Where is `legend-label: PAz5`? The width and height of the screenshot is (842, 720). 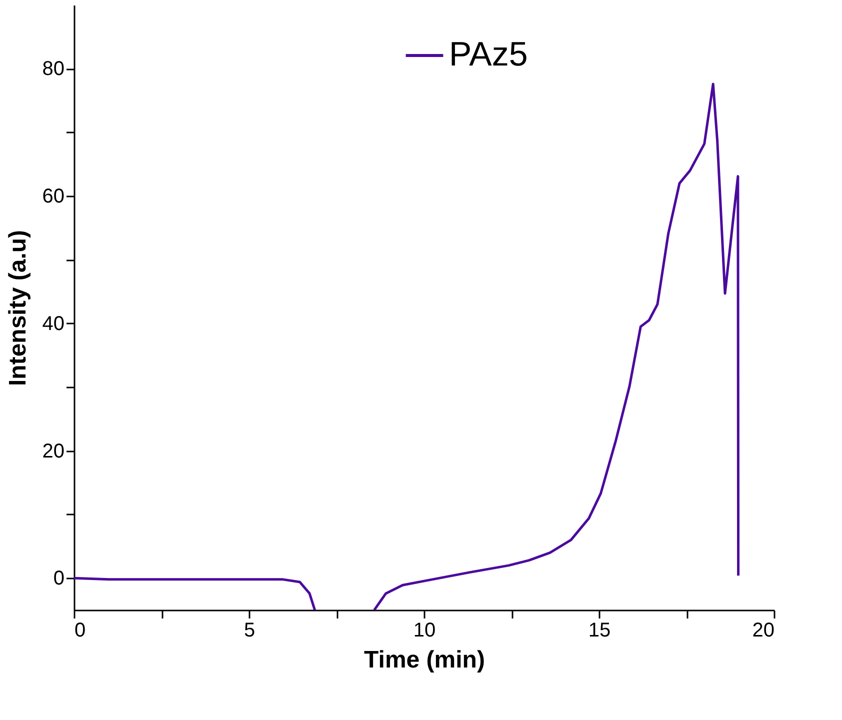 legend-label: PAz5 is located at coordinates (488, 55).